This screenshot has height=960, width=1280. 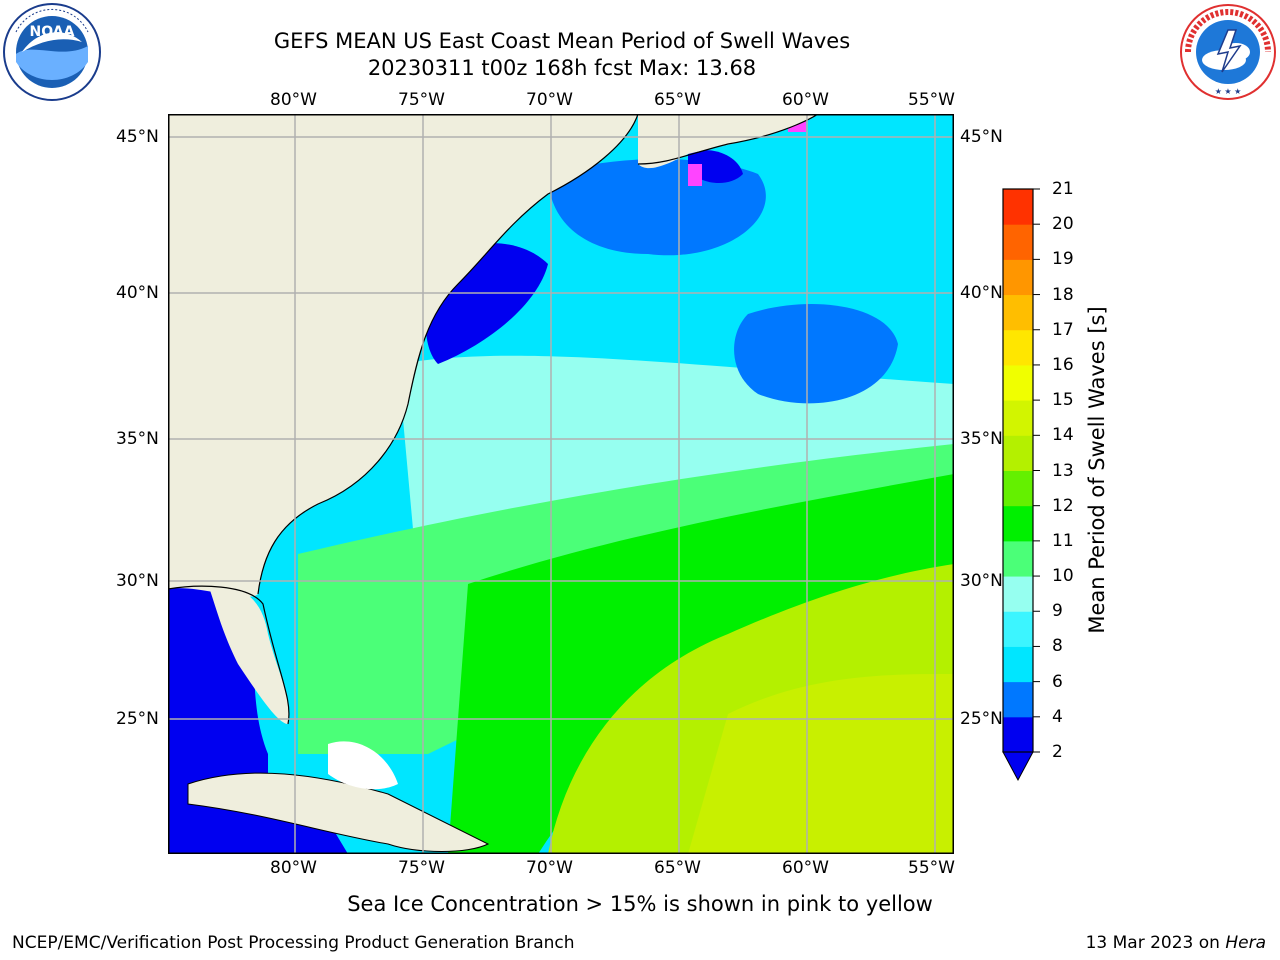 I want to click on lat-label-left: 30°N, so click(x=137, y=581).